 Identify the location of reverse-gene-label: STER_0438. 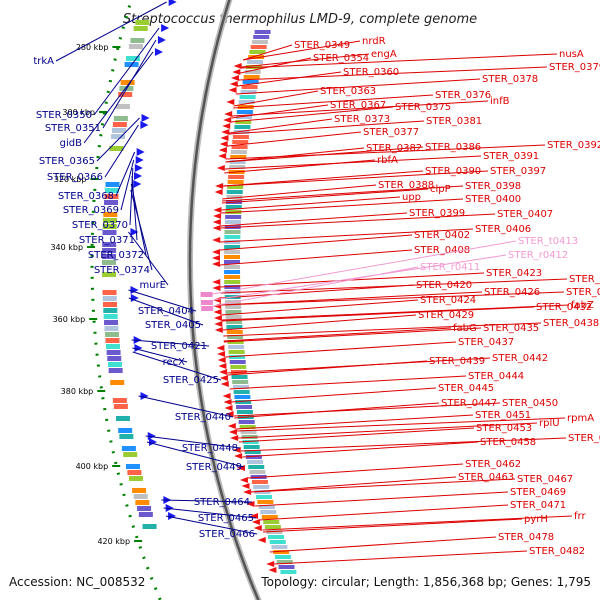
(571, 323).